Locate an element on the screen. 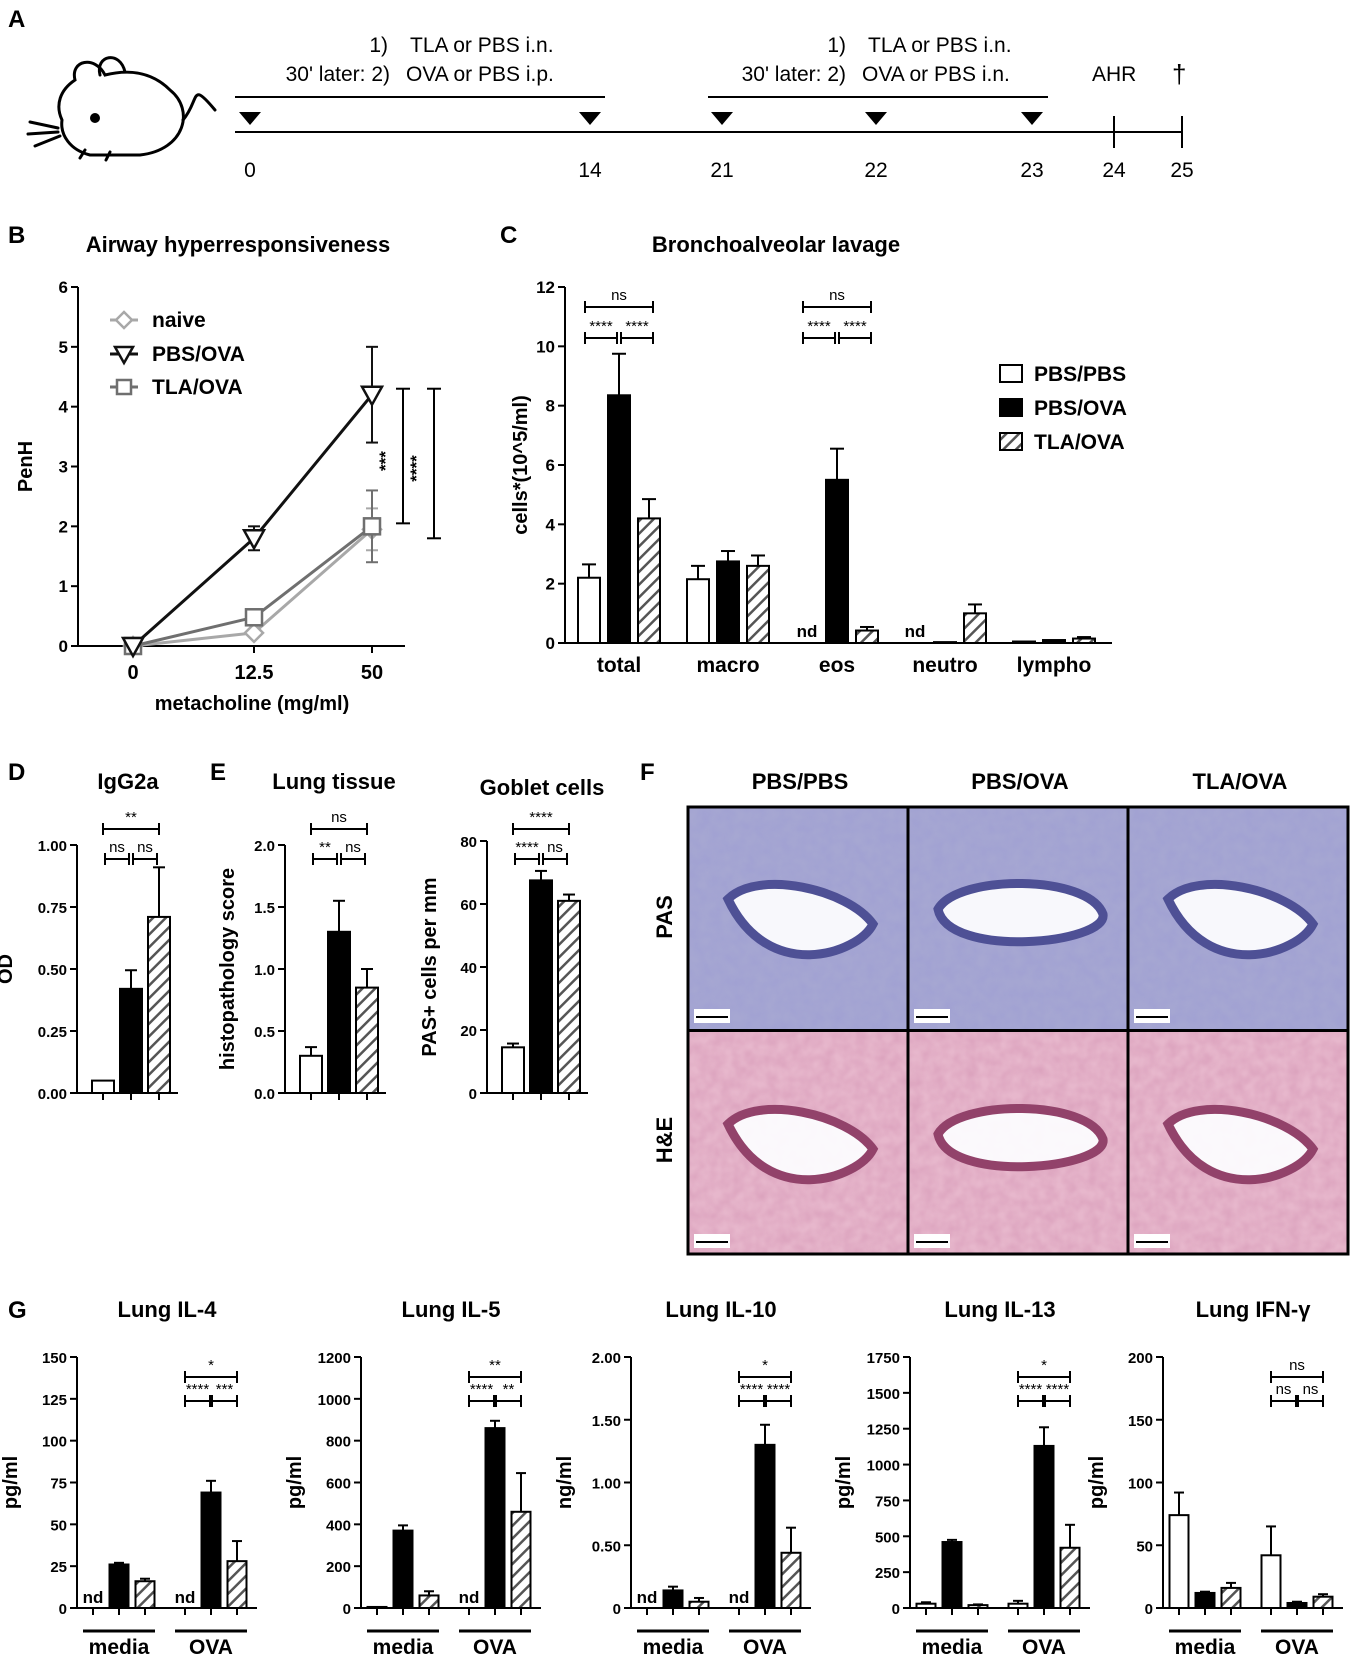 The height and width of the screenshot is (1662, 1359). y-axis-label: cells*(10^5/ml) is located at coordinates (521, 465).